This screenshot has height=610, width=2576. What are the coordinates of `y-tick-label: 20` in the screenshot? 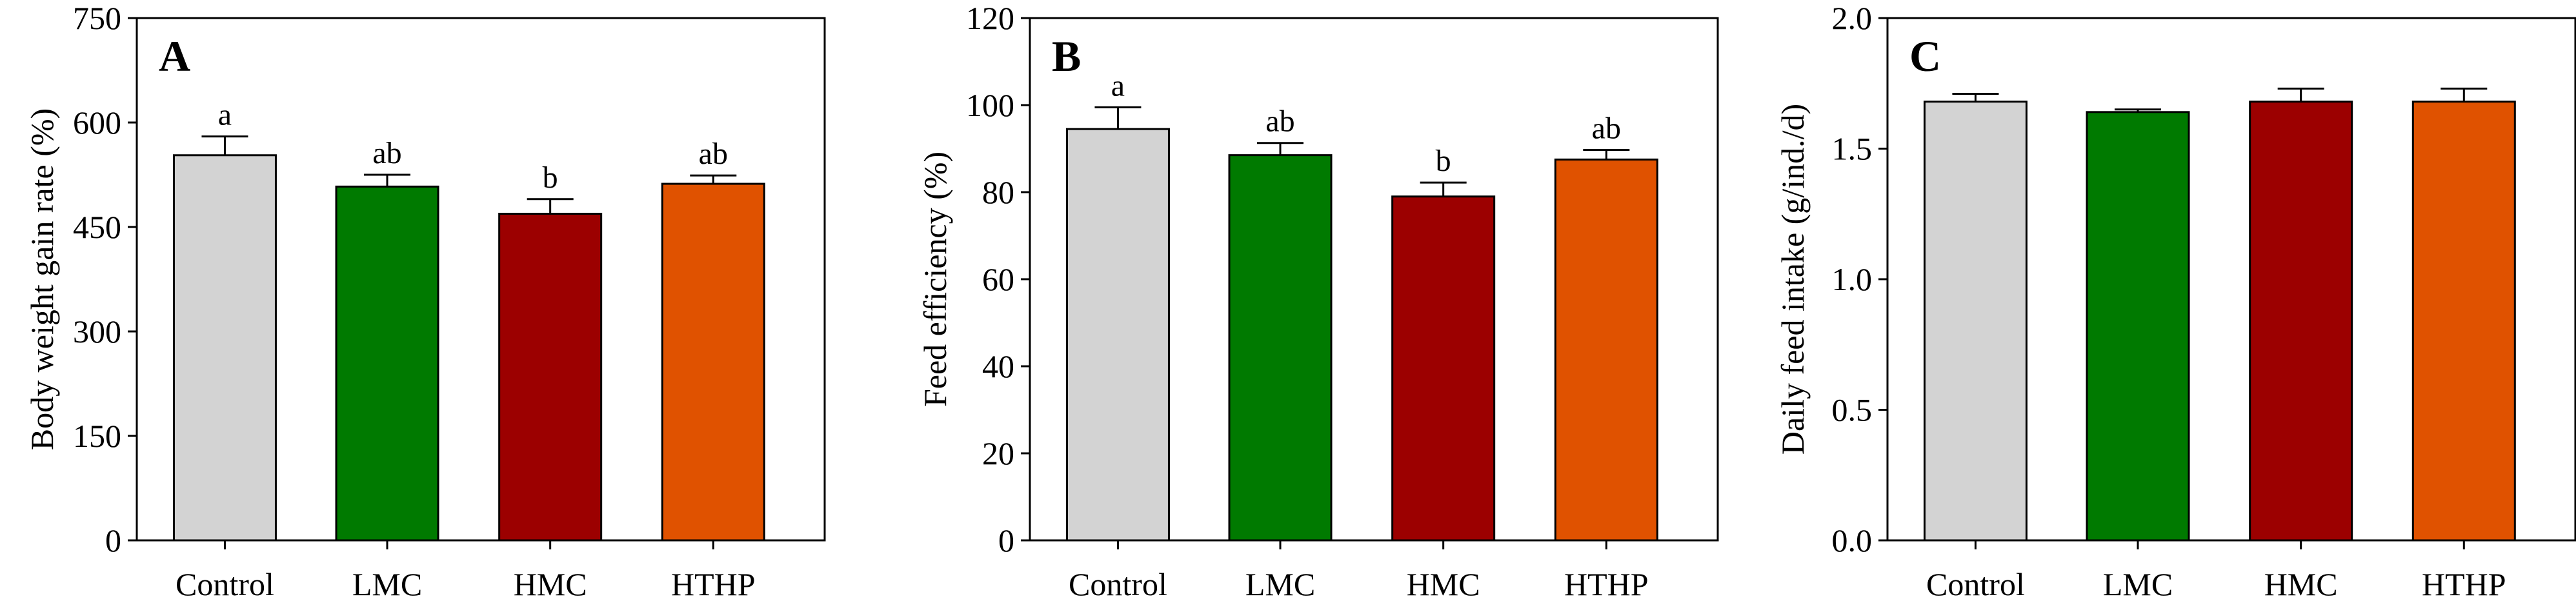 It's located at (998, 453).